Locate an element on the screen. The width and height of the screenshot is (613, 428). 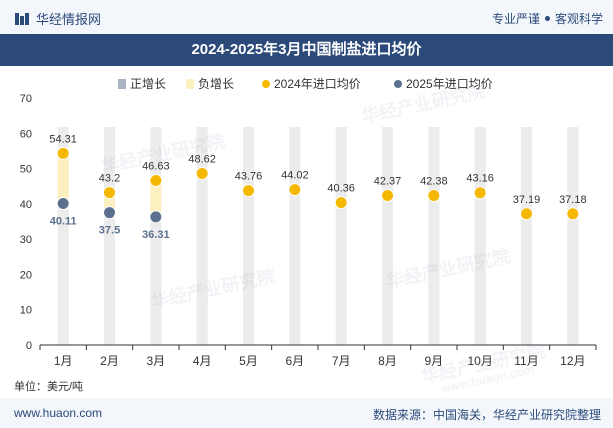
x-tick-label: 7月 is located at coordinates (341, 361).